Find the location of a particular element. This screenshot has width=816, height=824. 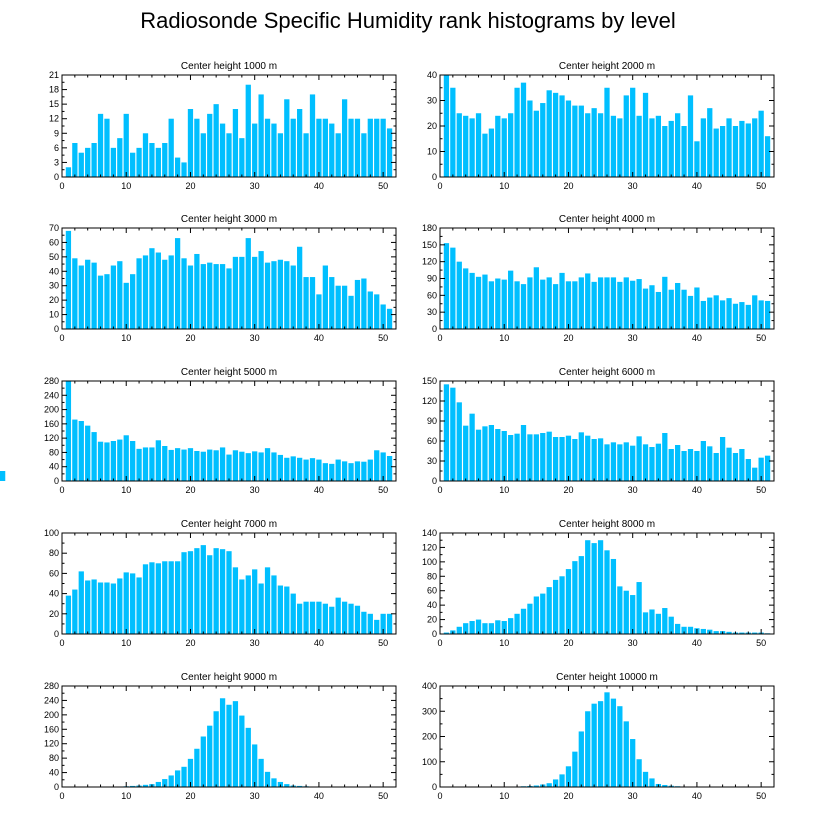

y-tick-label: 240 is located at coordinates (51, 700).